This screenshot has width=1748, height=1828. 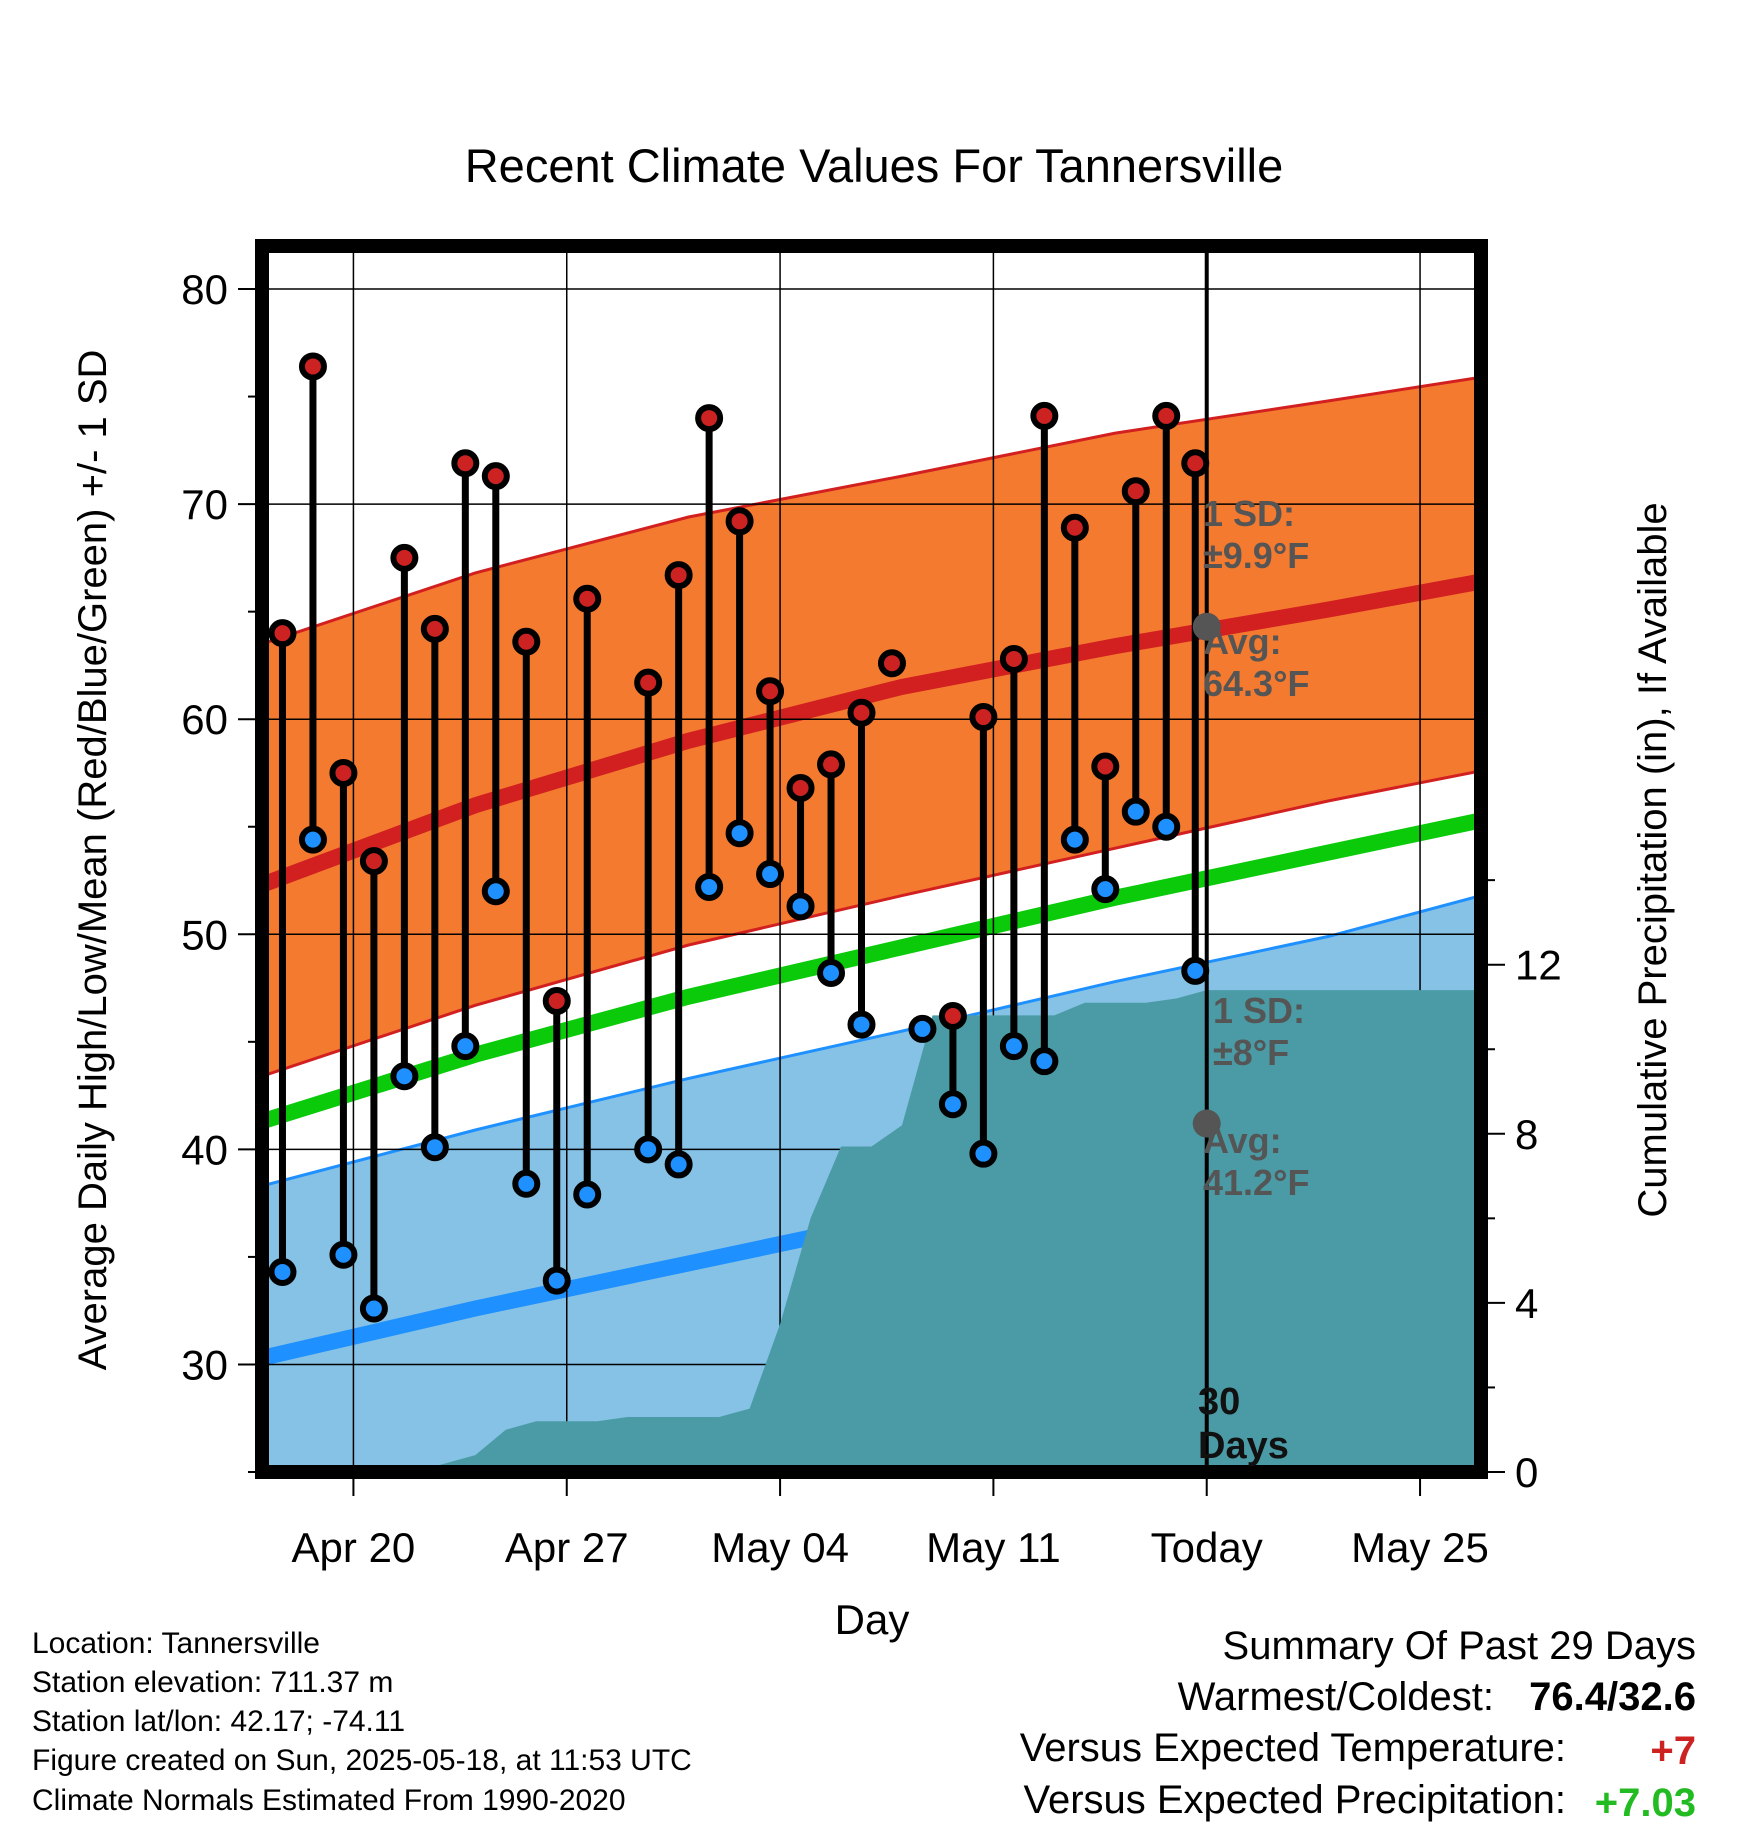 I want to click on high-sd-lower-edge, so click(x=871, y=923).